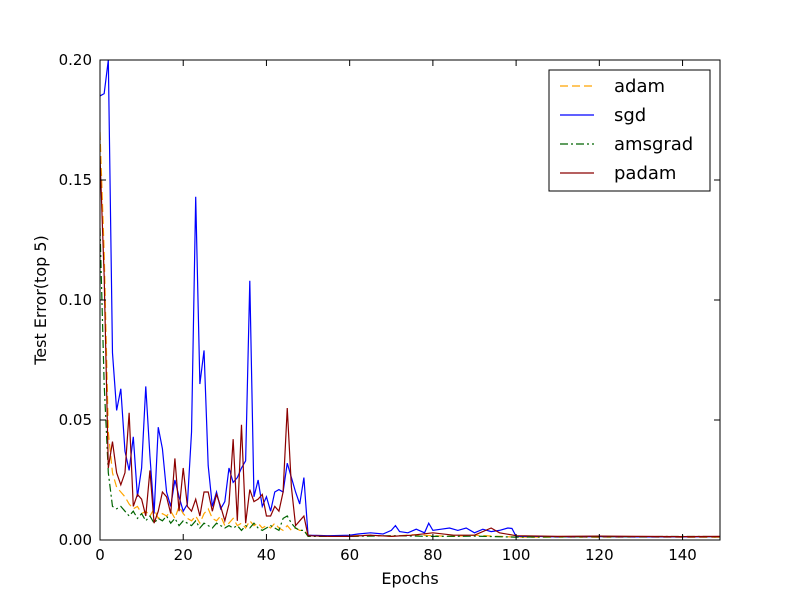  I want to click on x-tick-label: 0, so click(100, 555).